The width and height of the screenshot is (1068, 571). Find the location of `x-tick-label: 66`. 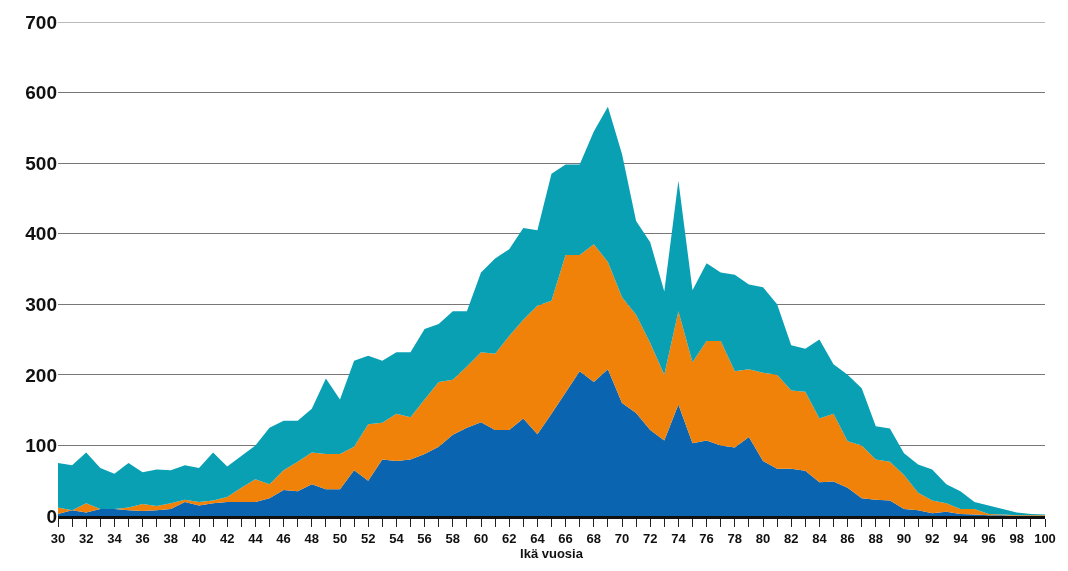

x-tick-label: 66 is located at coordinates (565, 538).